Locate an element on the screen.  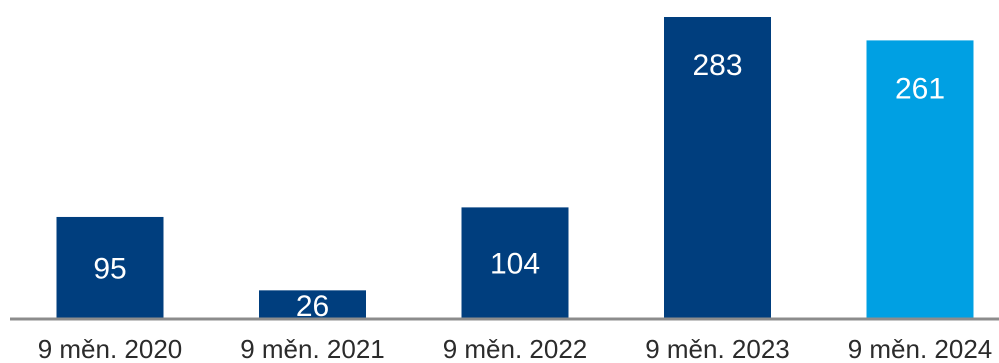
category-label-0: 9 měn. 2020 is located at coordinates (110, 348).